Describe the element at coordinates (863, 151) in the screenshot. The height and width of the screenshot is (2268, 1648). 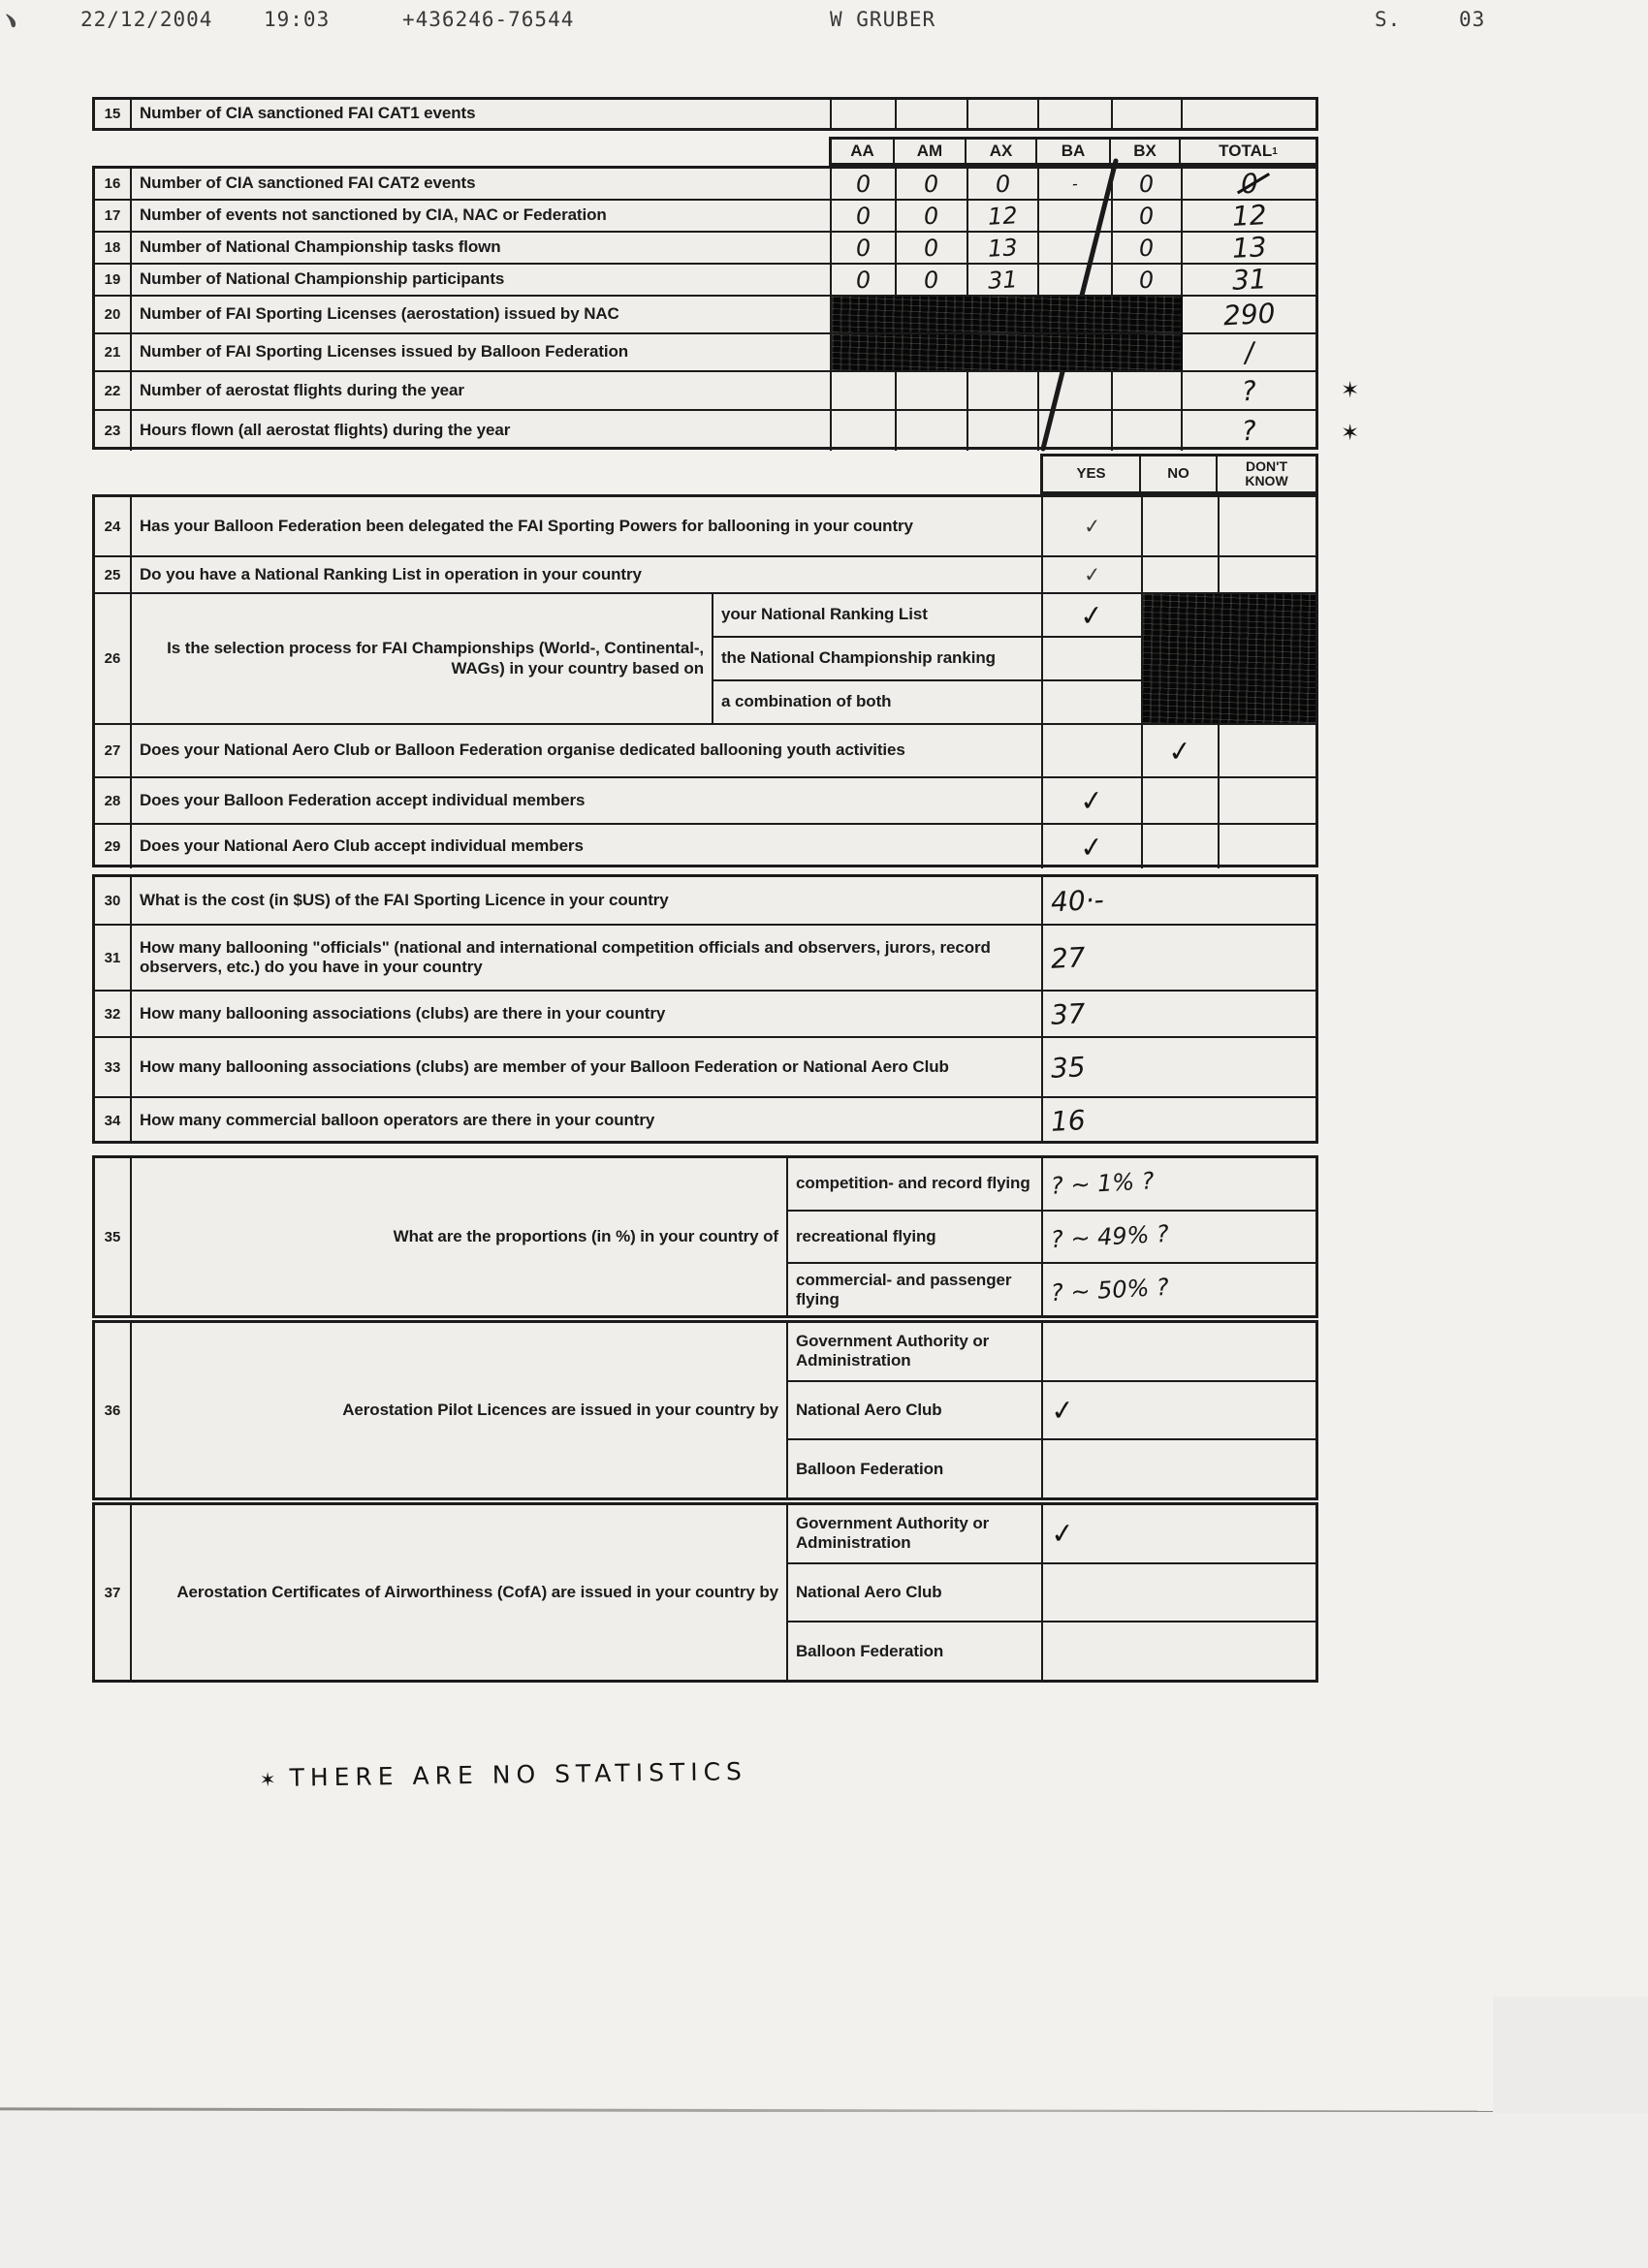
I see `col-header-aa: AA` at that location.